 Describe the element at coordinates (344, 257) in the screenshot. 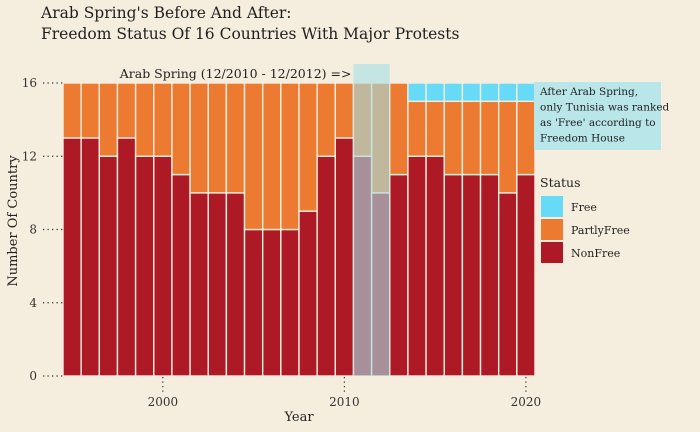

I see `bar-nonfree-2010` at that location.